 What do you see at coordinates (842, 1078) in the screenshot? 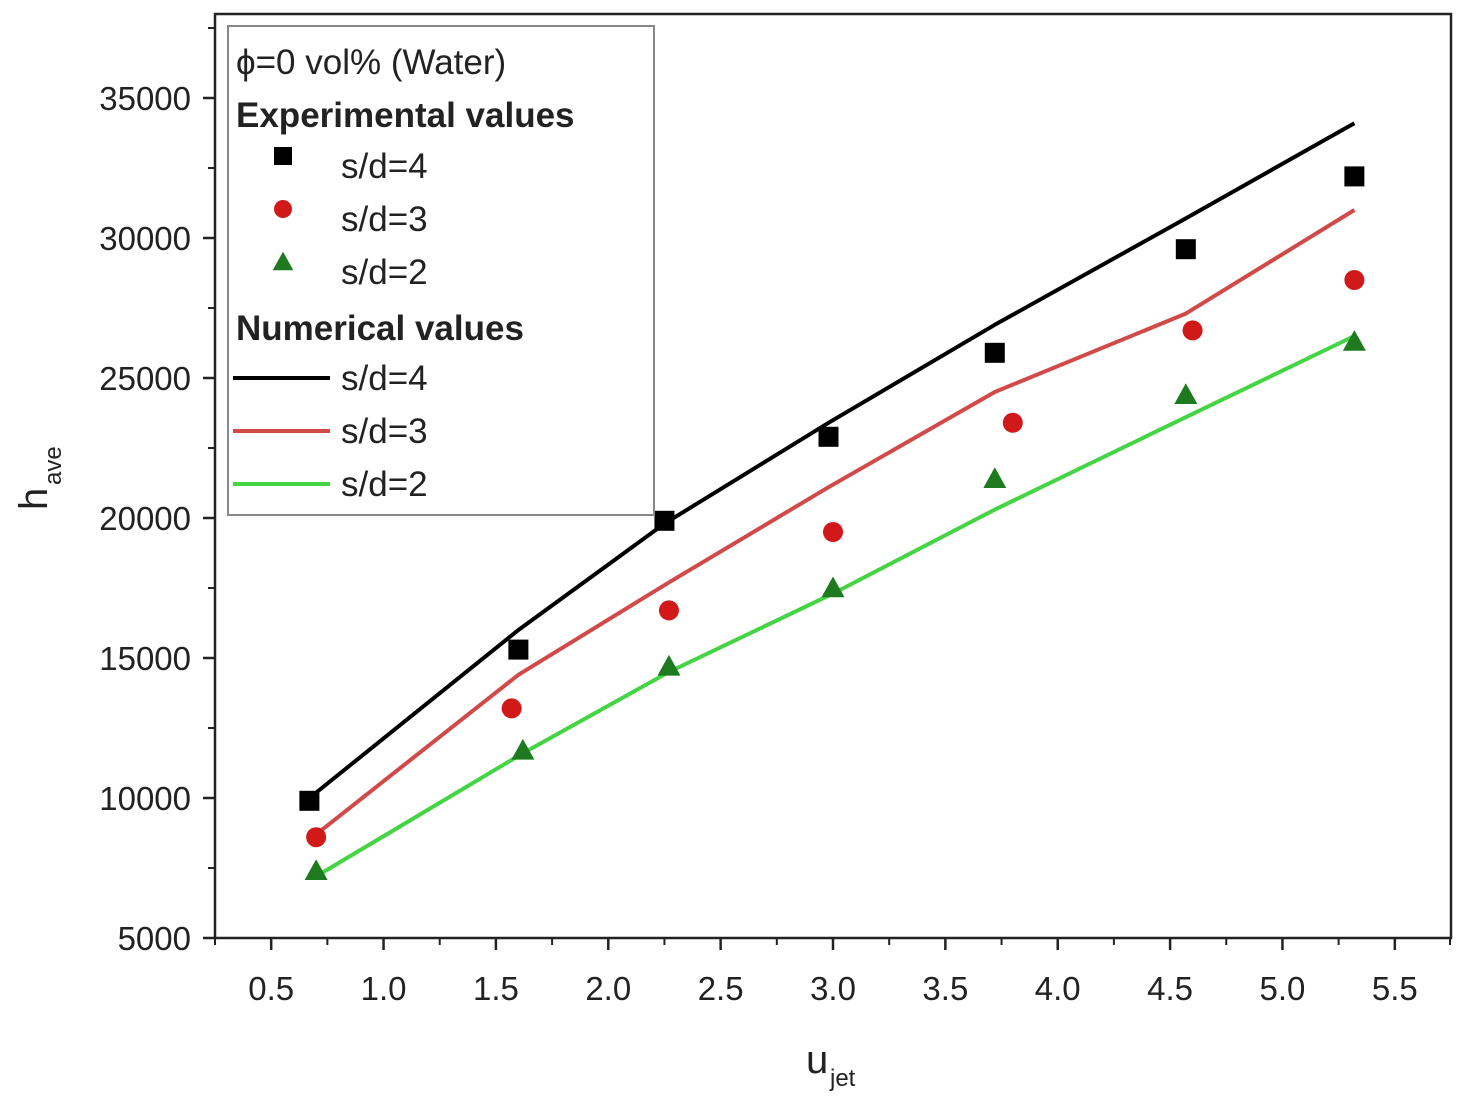
I see `x-axis-title-subscript: jet` at bounding box center [842, 1078].